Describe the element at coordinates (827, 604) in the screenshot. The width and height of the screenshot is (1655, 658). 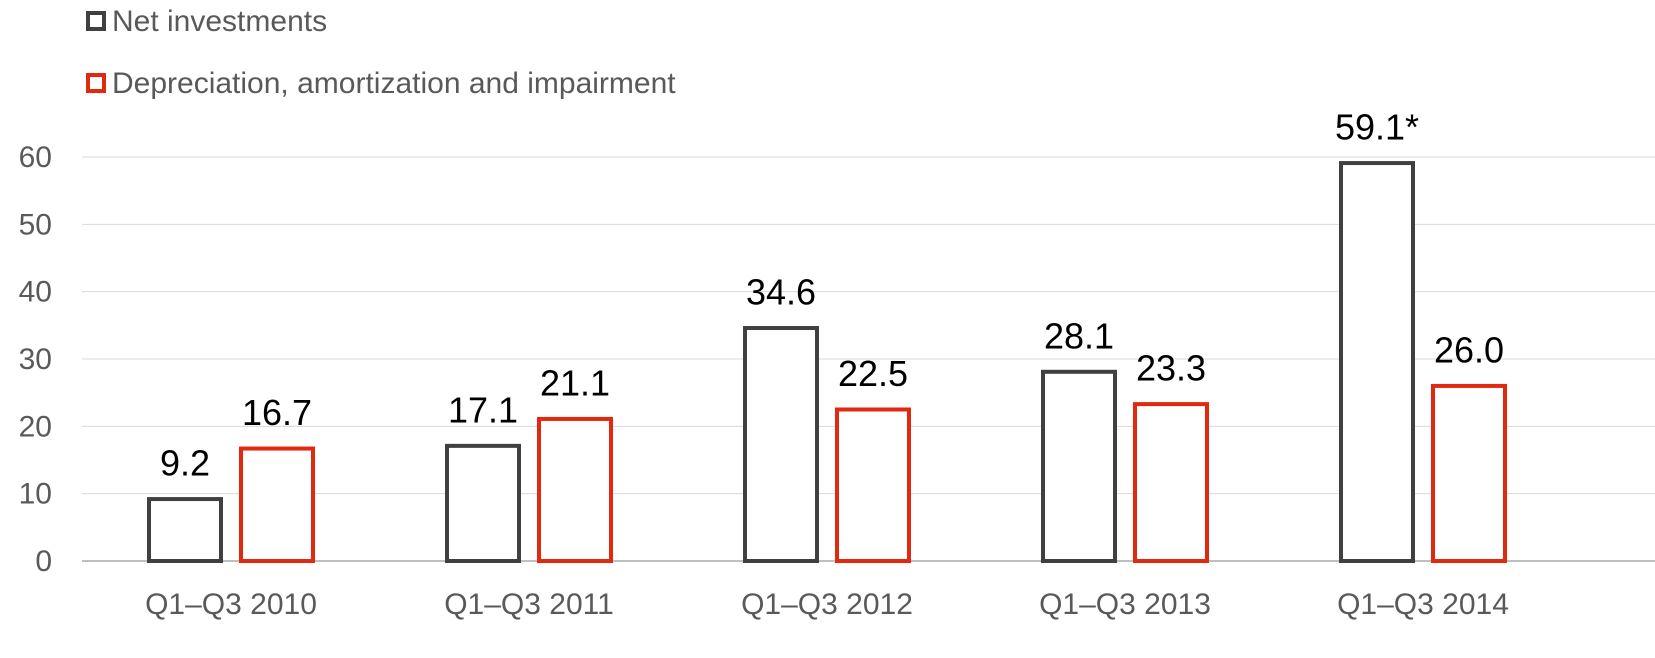
I see `x-tick-label: Q1–Q3 2012` at that location.